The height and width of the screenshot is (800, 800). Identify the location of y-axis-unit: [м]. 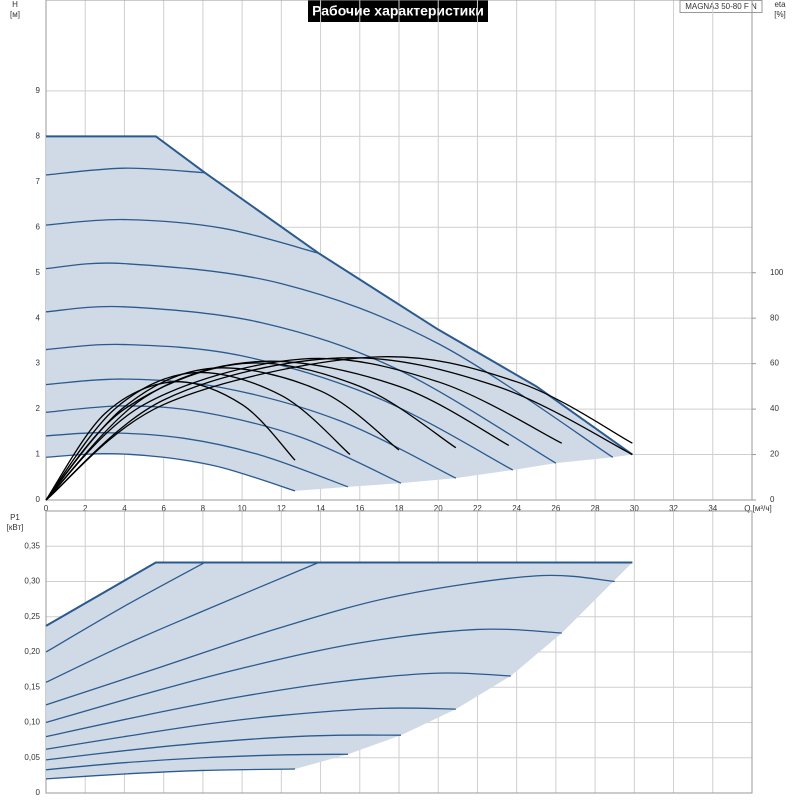
(15, 14).